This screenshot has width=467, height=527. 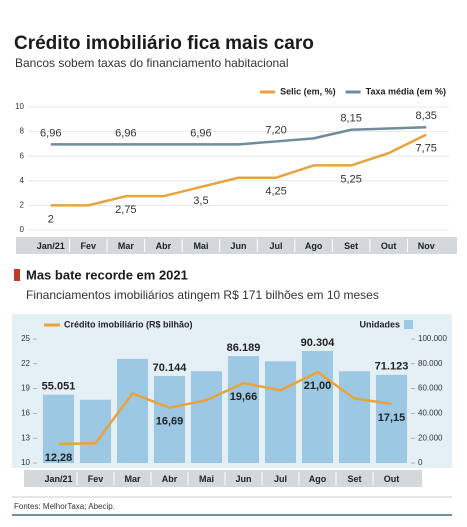 I want to click on data-label: 2,75, so click(x=125, y=210).